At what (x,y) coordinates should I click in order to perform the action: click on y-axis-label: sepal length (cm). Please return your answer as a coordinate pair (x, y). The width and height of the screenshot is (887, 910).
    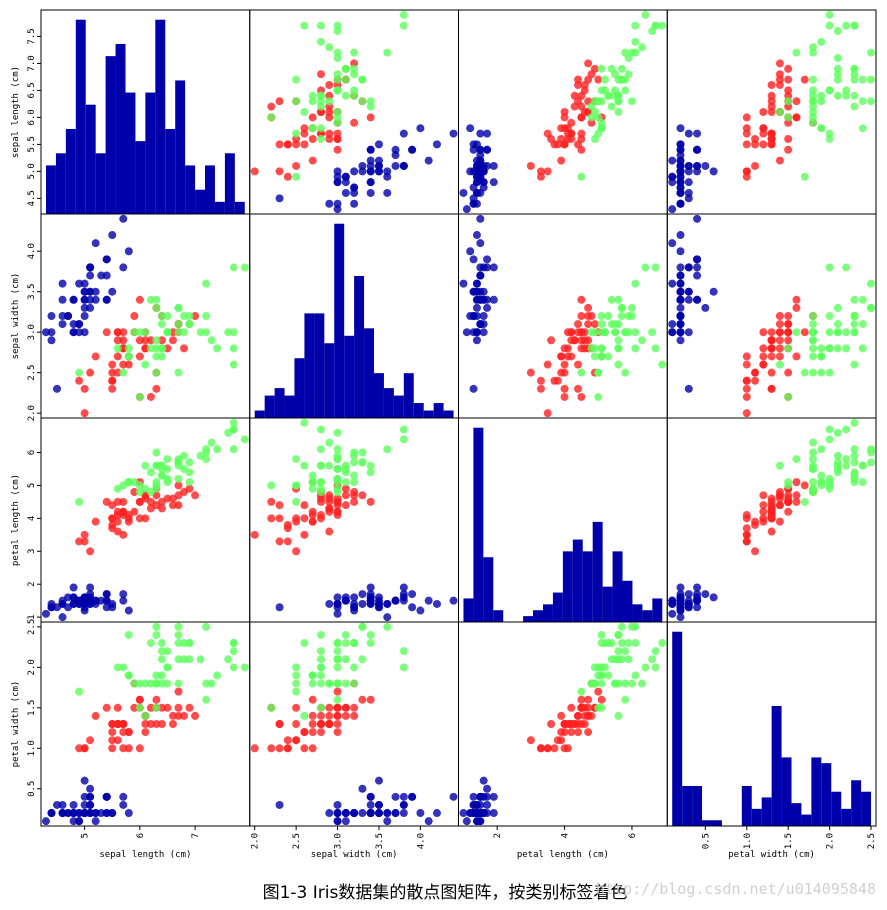
    Looking at the image, I should click on (16, 112).